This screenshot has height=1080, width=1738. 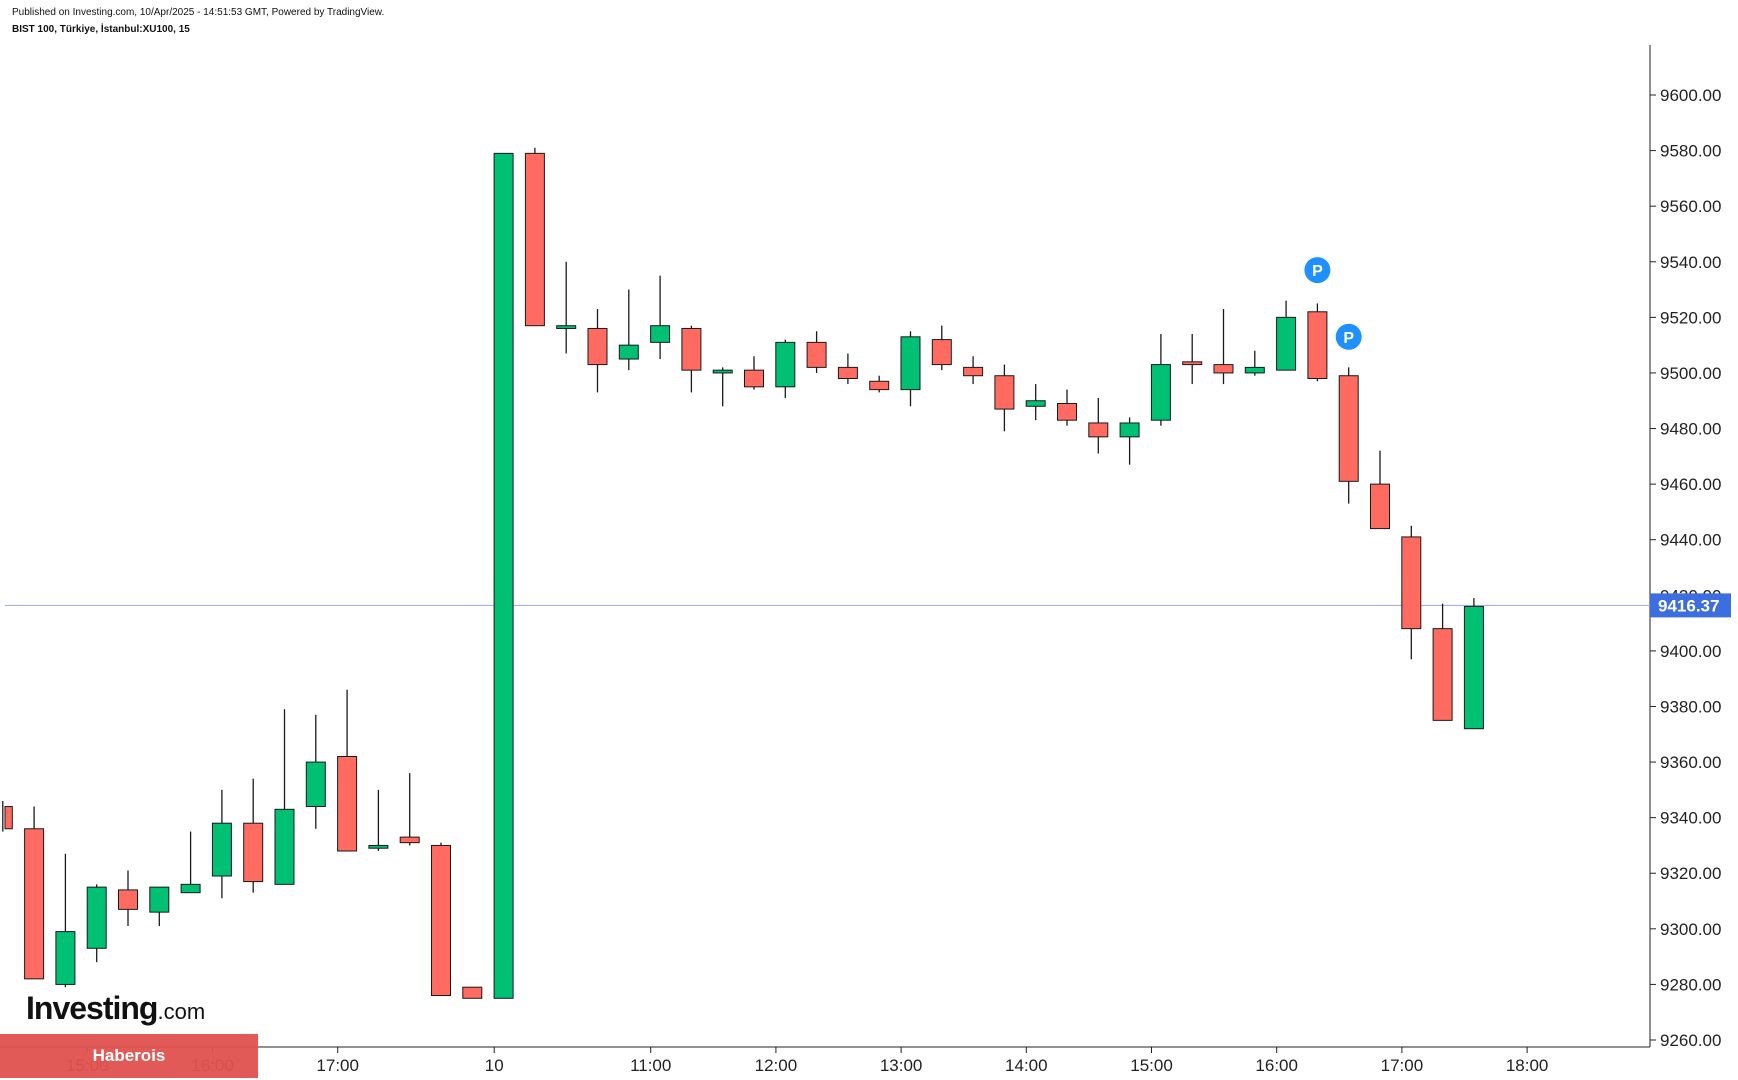 What do you see at coordinates (1527, 1065) in the screenshot?
I see `x-tick-label: 18:00` at bounding box center [1527, 1065].